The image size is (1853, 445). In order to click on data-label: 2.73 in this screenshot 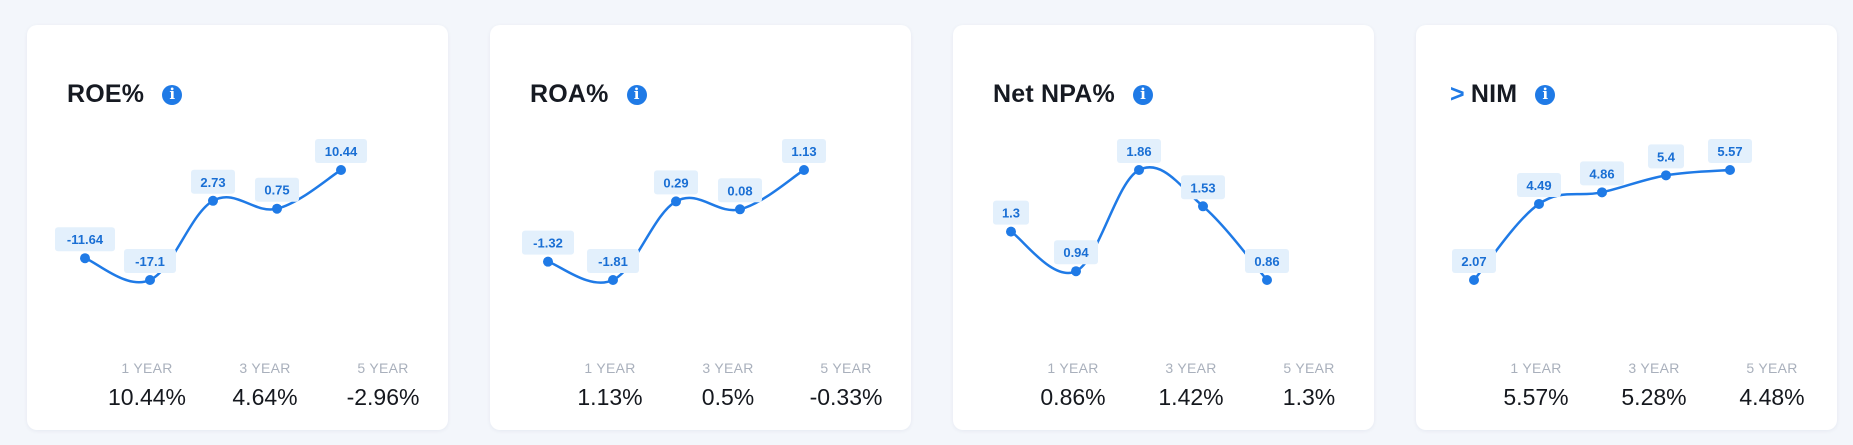, I will do `click(212, 182)`.